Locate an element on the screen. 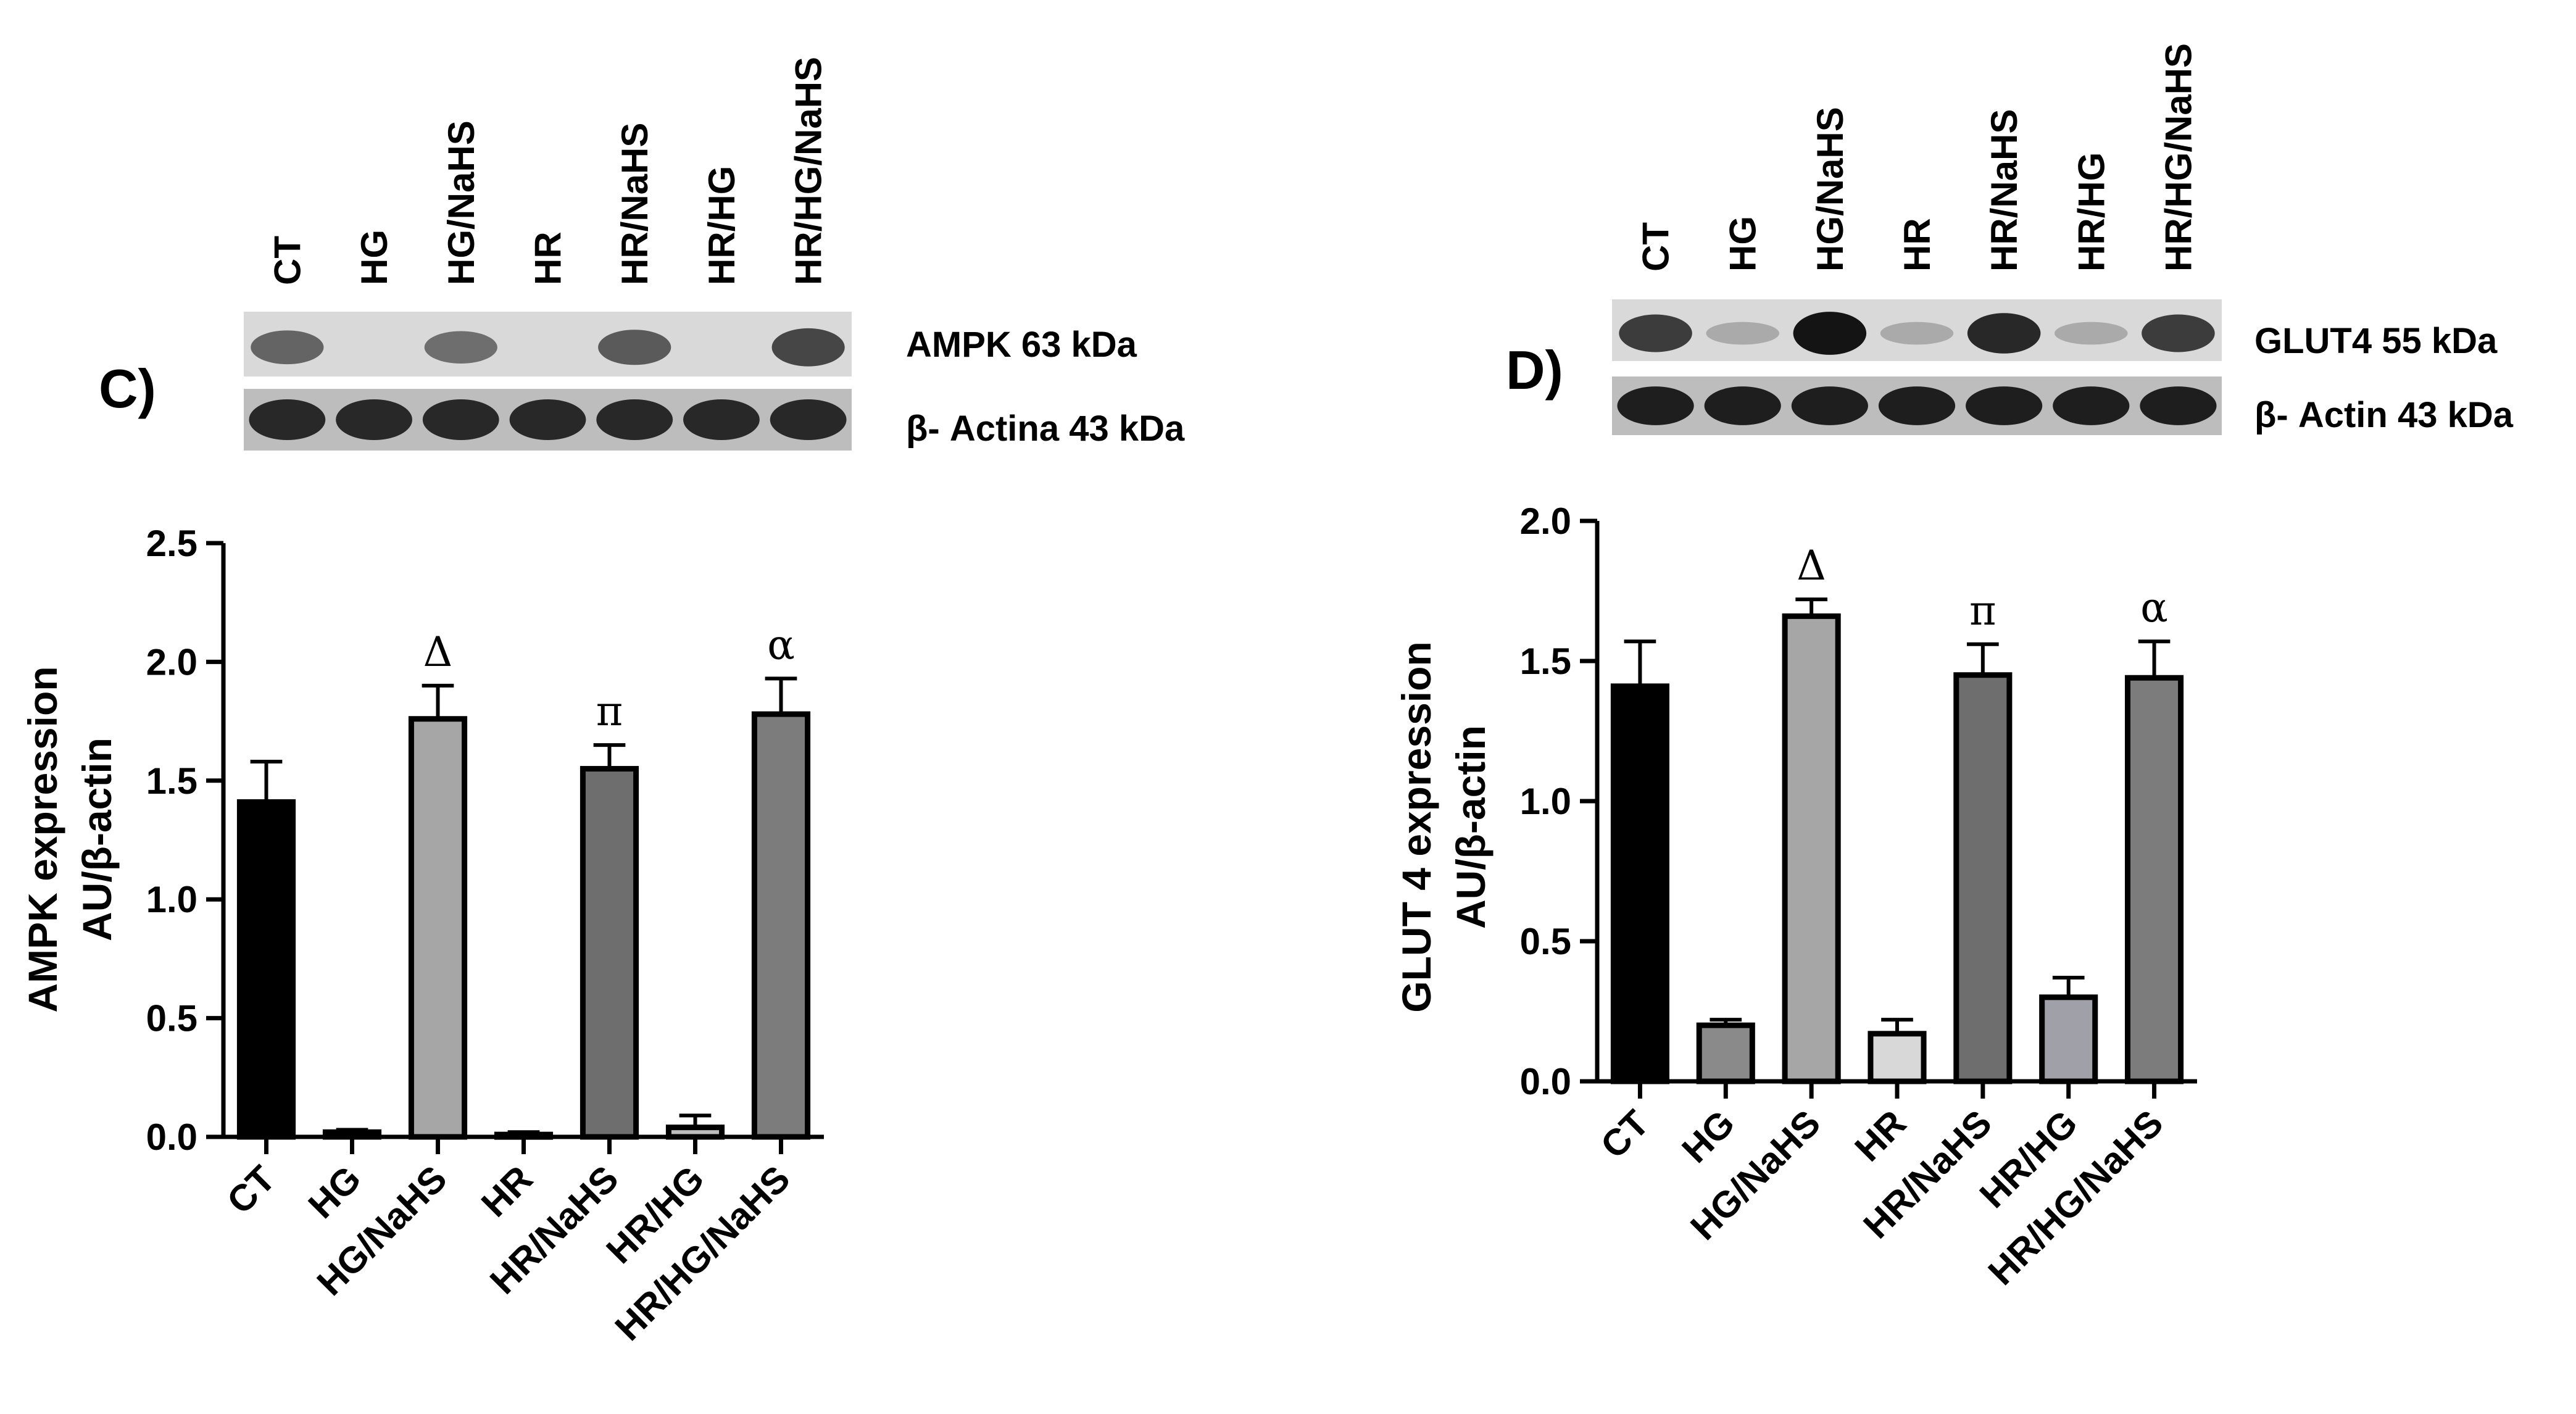 Image resolution: width=2576 pixels, height=1414 pixels. western-blot-c: CT HG HG/NaHS HR HR/NaHS HR/HG HR/HG/NaHS is located at coordinates (548, 254).